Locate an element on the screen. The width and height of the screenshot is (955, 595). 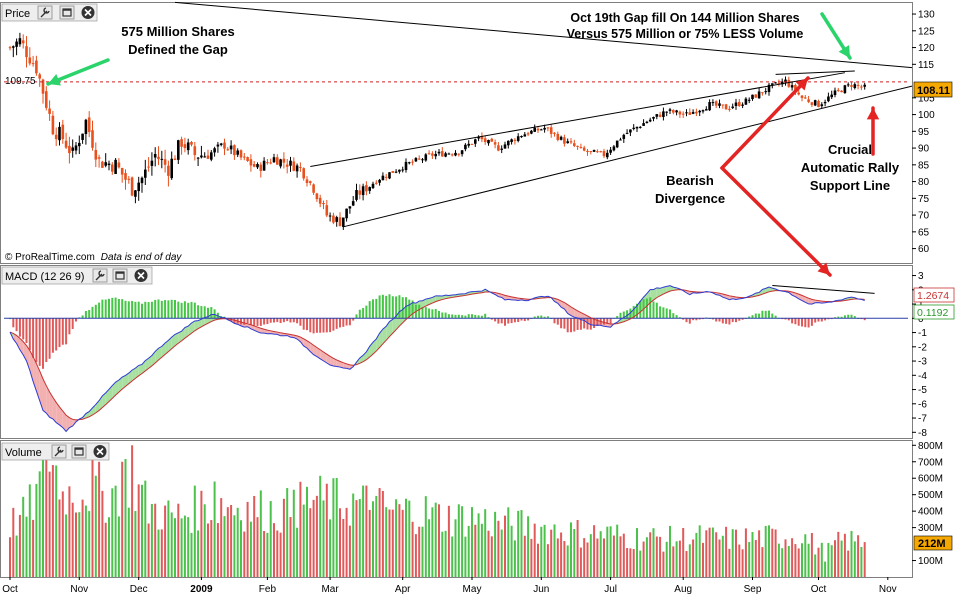
x-tick-label: Dec is located at coordinates (139, 589).